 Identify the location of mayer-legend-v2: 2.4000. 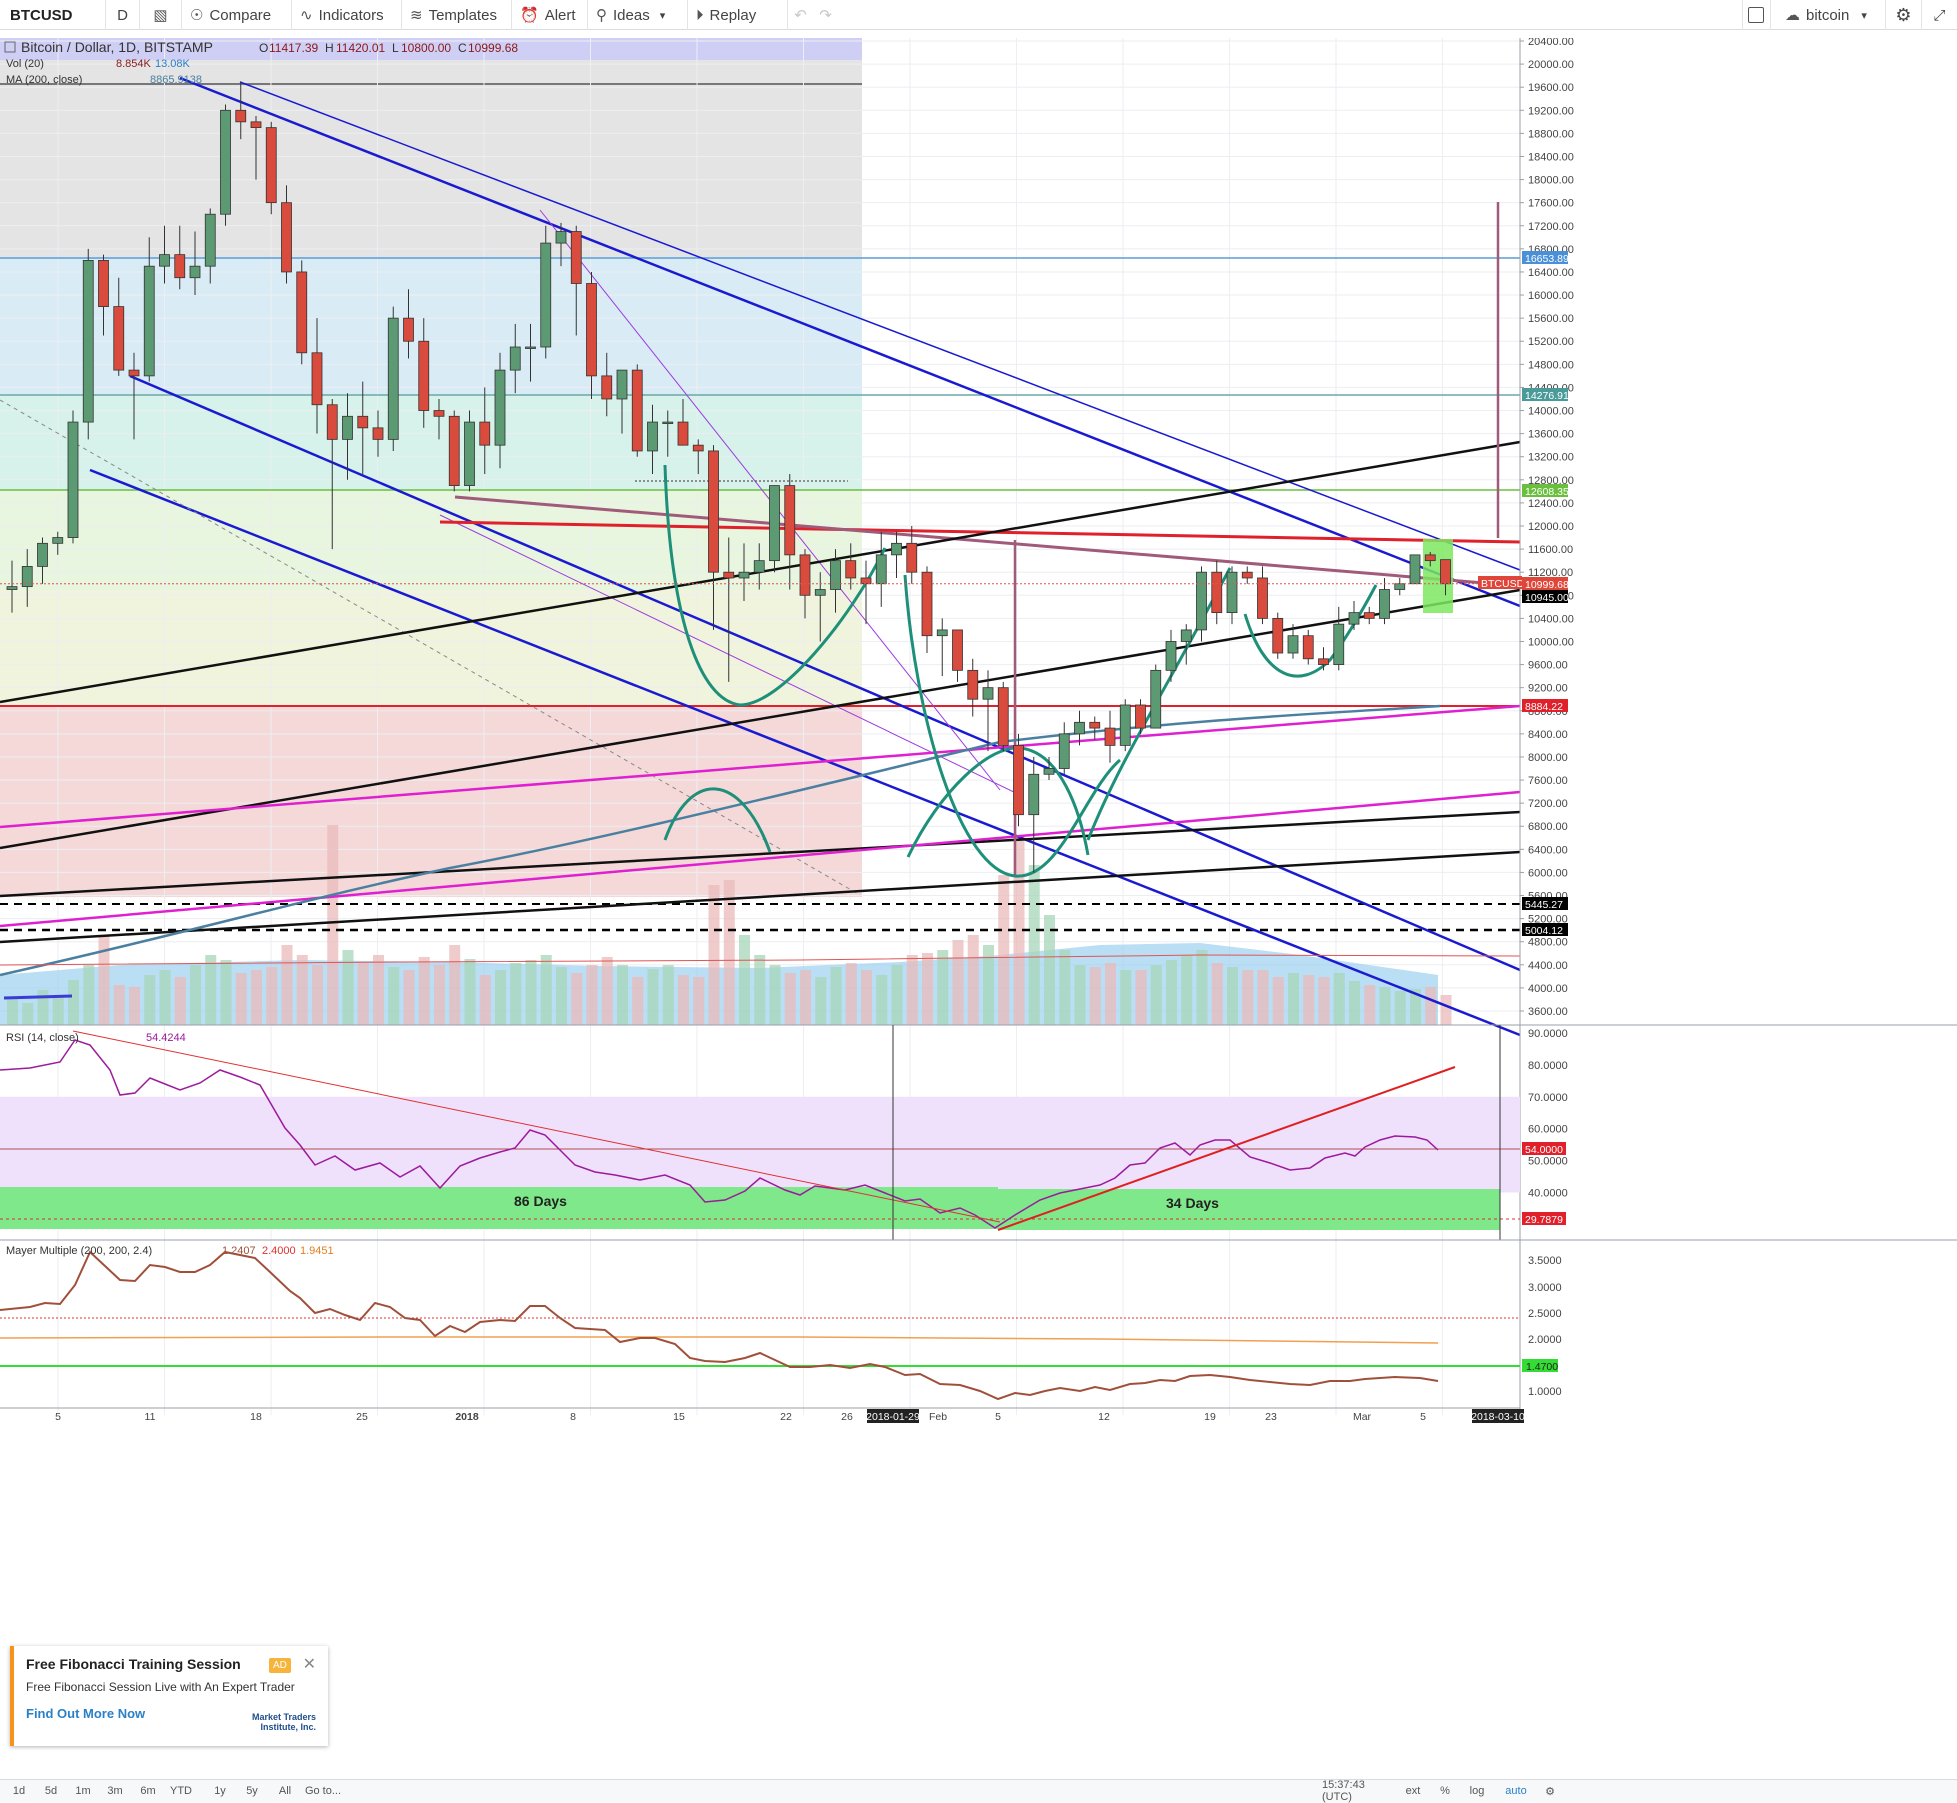
(279, 1251).